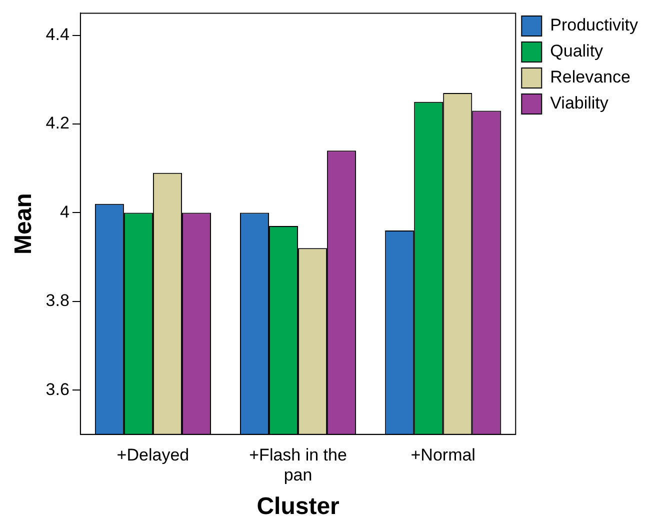  What do you see at coordinates (153, 454) in the screenshot?
I see `x-tick-label: +Delayed` at bounding box center [153, 454].